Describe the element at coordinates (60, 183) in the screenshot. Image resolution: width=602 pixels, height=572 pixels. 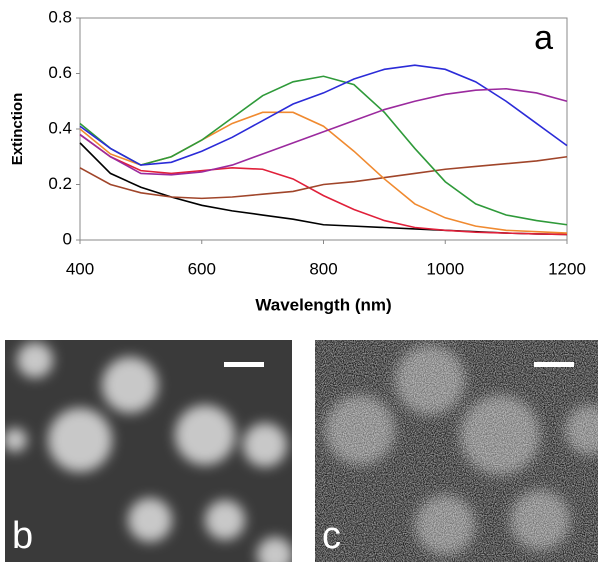
I see `y-tick-label: 0.2` at that location.